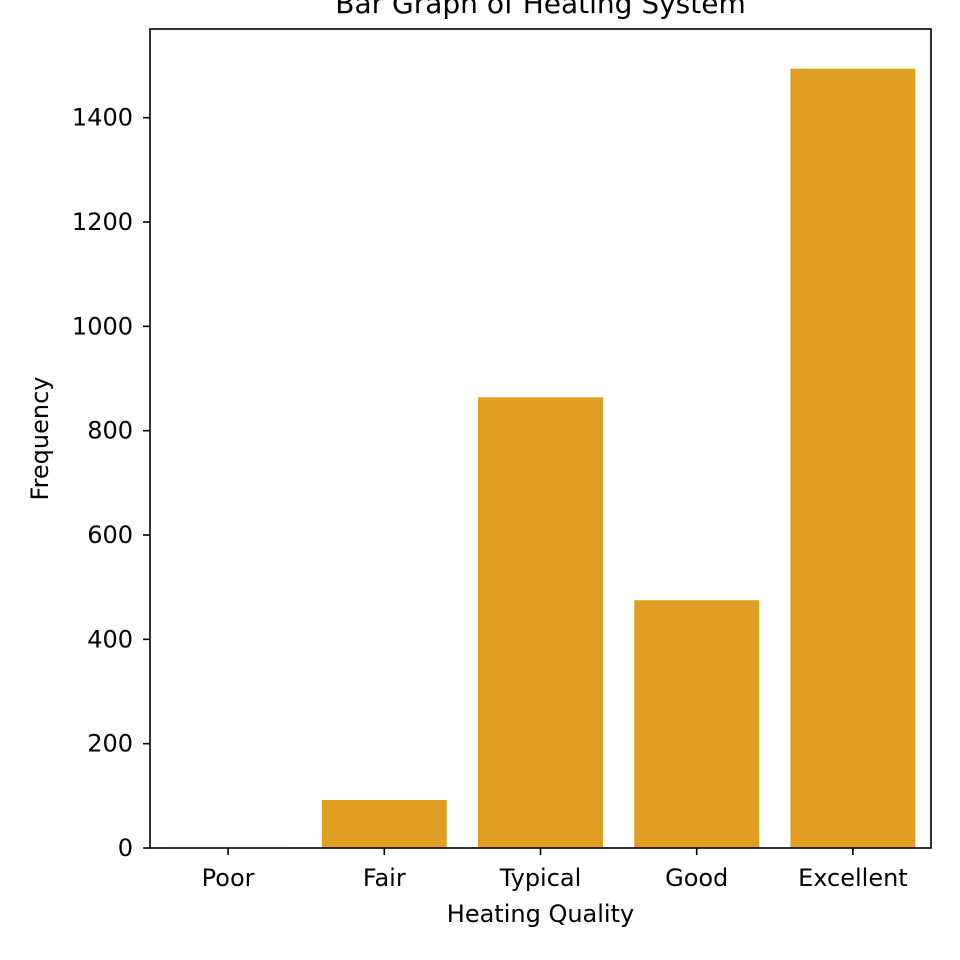 This screenshot has width=960, height=960. I want to click on y-tick-label: 1000, so click(102, 326).